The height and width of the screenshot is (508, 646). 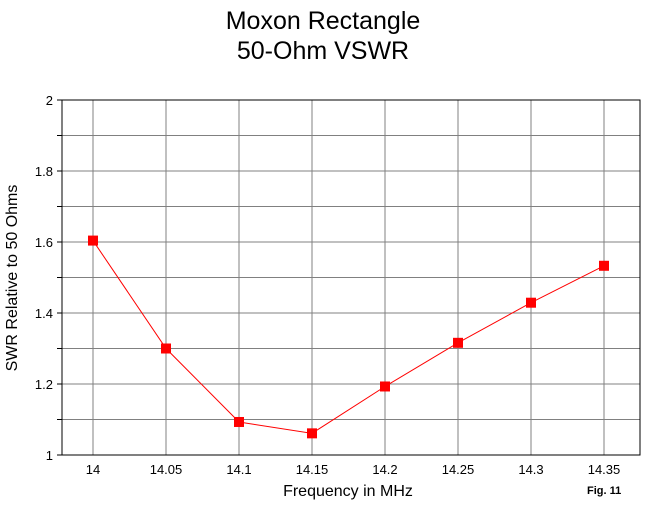 What do you see at coordinates (44, 313) in the screenshot?
I see `y-tick-label: 1.4` at bounding box center [44, 313].